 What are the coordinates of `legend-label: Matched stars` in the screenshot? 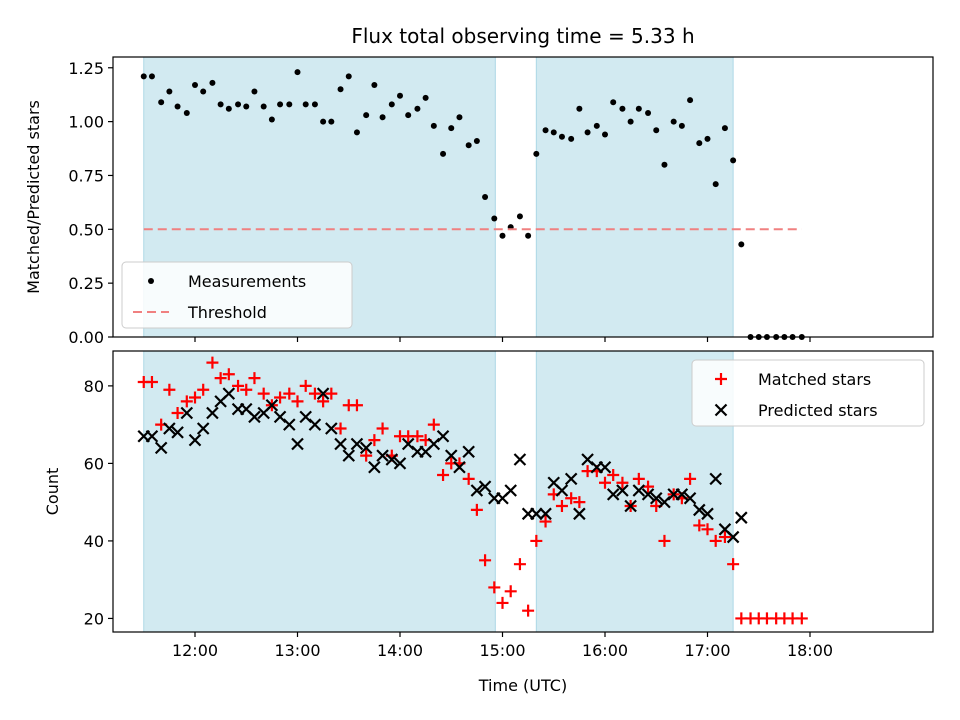 It's located at (814, 379).